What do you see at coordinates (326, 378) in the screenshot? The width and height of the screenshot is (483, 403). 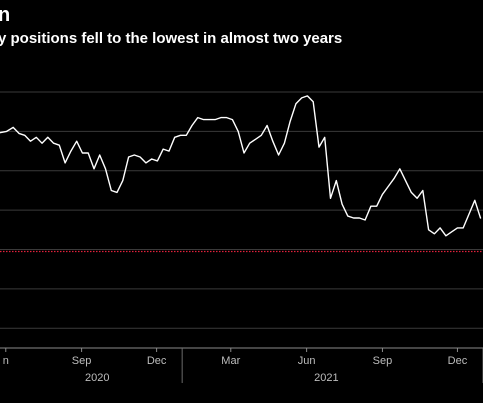 I see `x-year-label: 2021` at bounding box center [326, 378].